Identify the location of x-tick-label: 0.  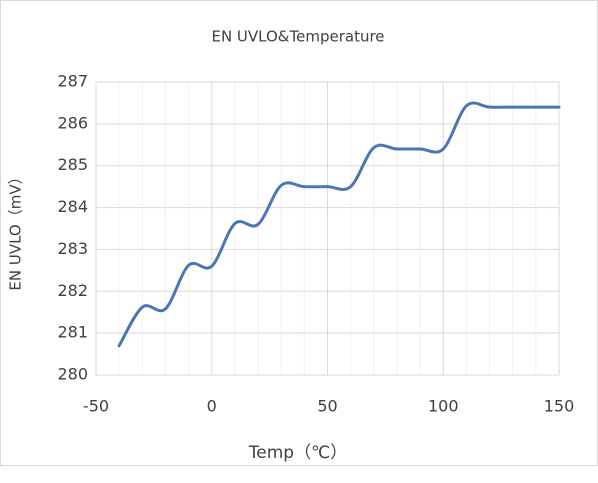
(212, 406).